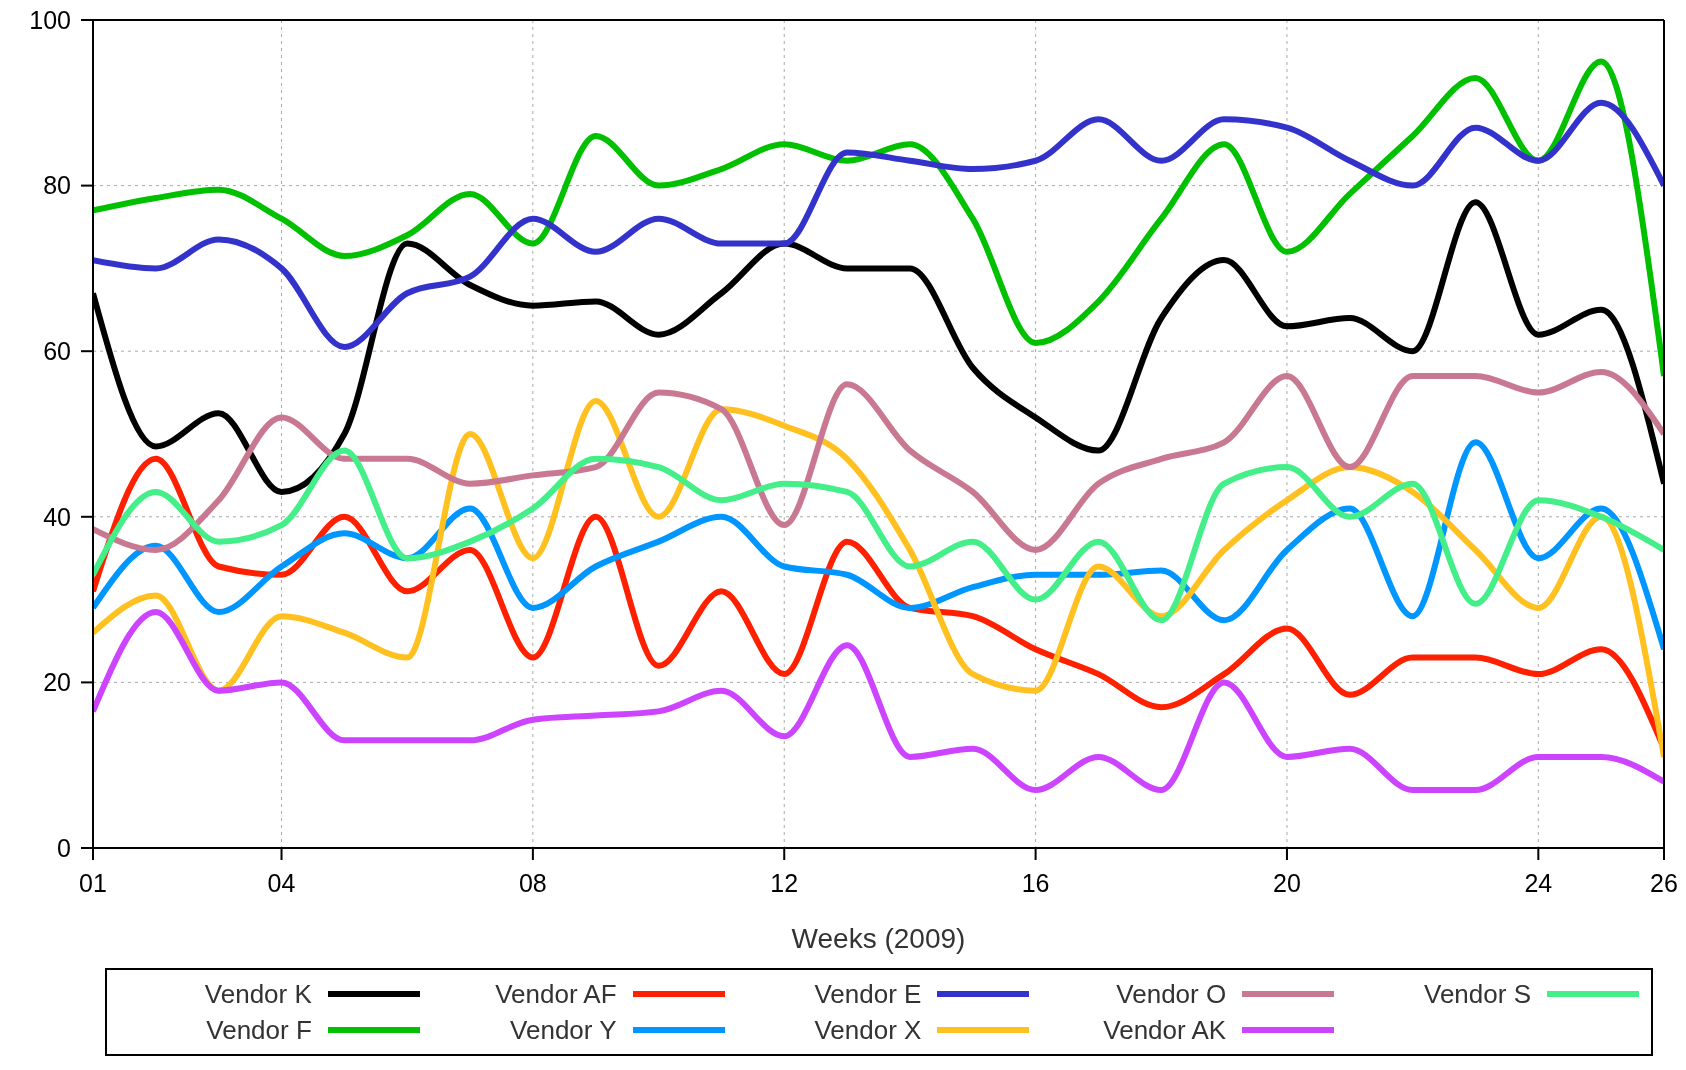  Describe the element at coordinates (784, 882) in the screenshot. I see `x-tick-label: 12` at that location.